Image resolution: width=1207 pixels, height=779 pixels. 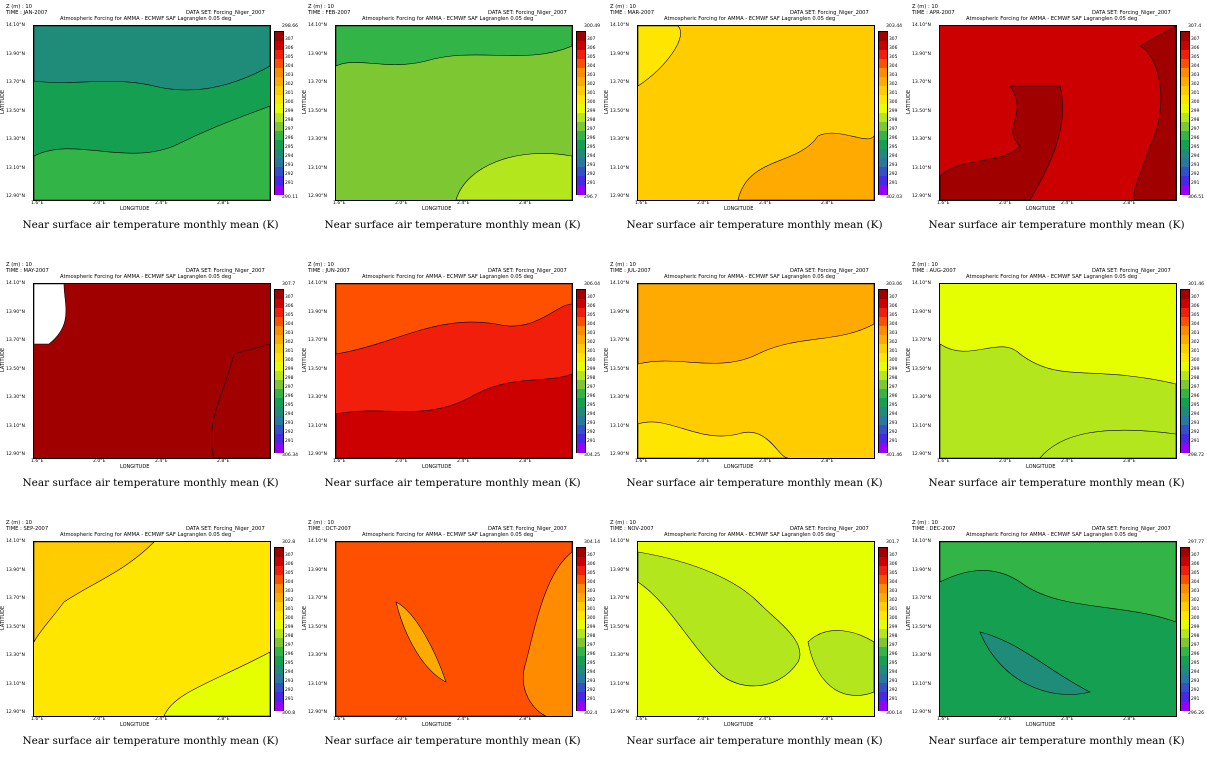 What do you see at coordinates (290, 455) in the screenshot?
I see `colorbar-min-value: 306.34` at bounding box center [290, 455].